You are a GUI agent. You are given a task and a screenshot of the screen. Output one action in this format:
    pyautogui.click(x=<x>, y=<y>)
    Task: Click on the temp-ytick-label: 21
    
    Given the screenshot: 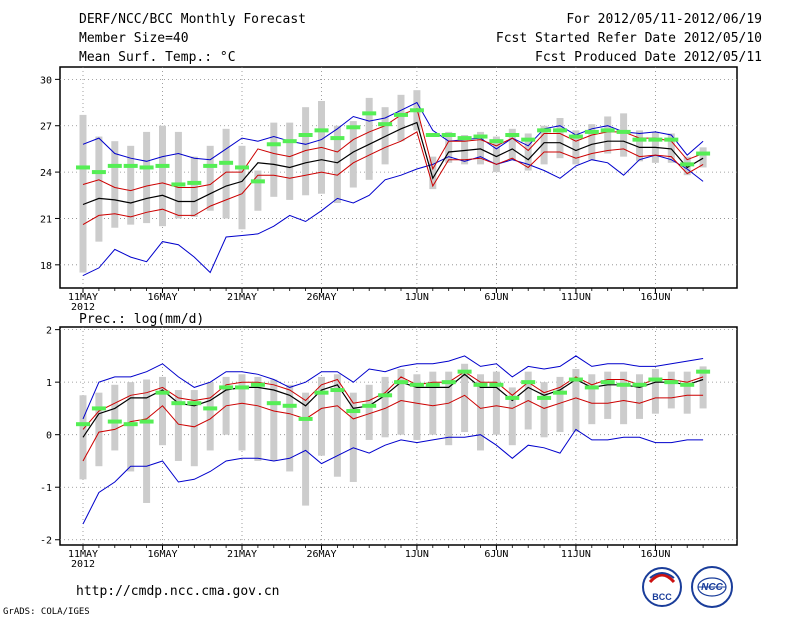 What is the action you would take?
    pyautogui.click(x=46, y=219)
    